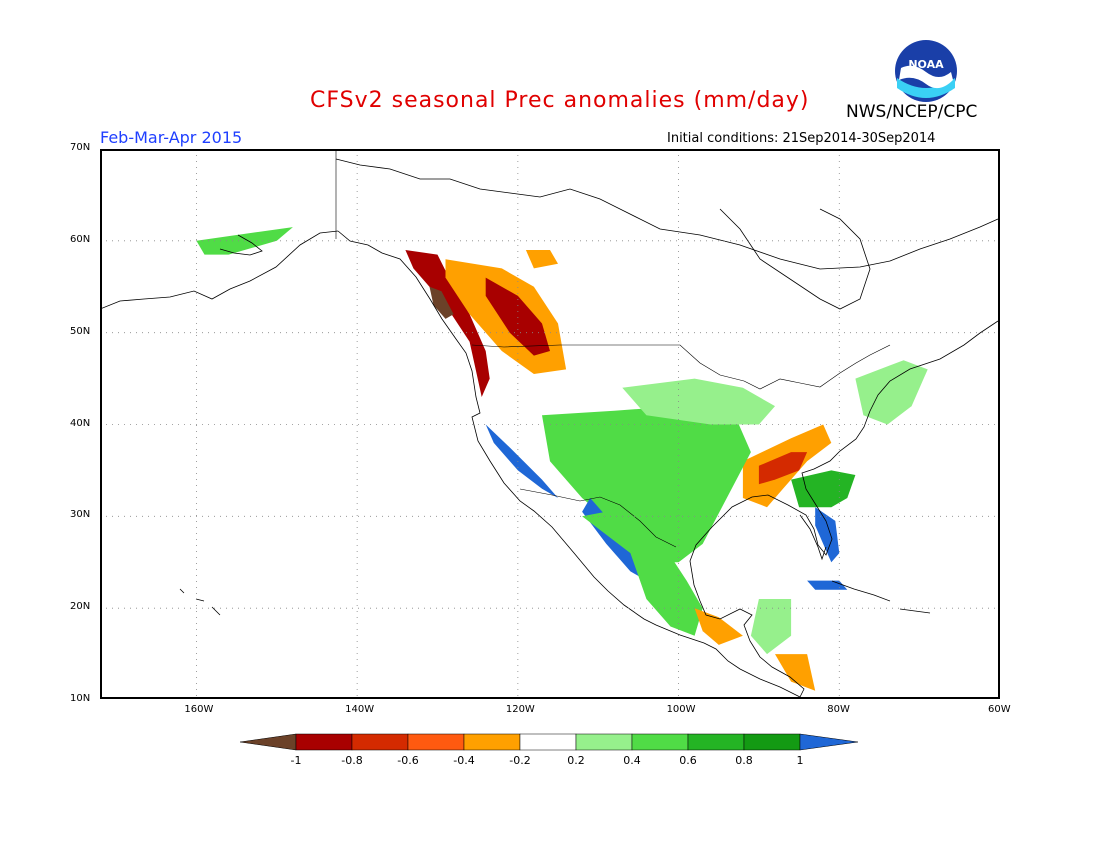 The image size is (1100, 850). Describe the element at coordinates (838, 709) in the screenshot. I see `lon-tick-label: 80W` at that location.